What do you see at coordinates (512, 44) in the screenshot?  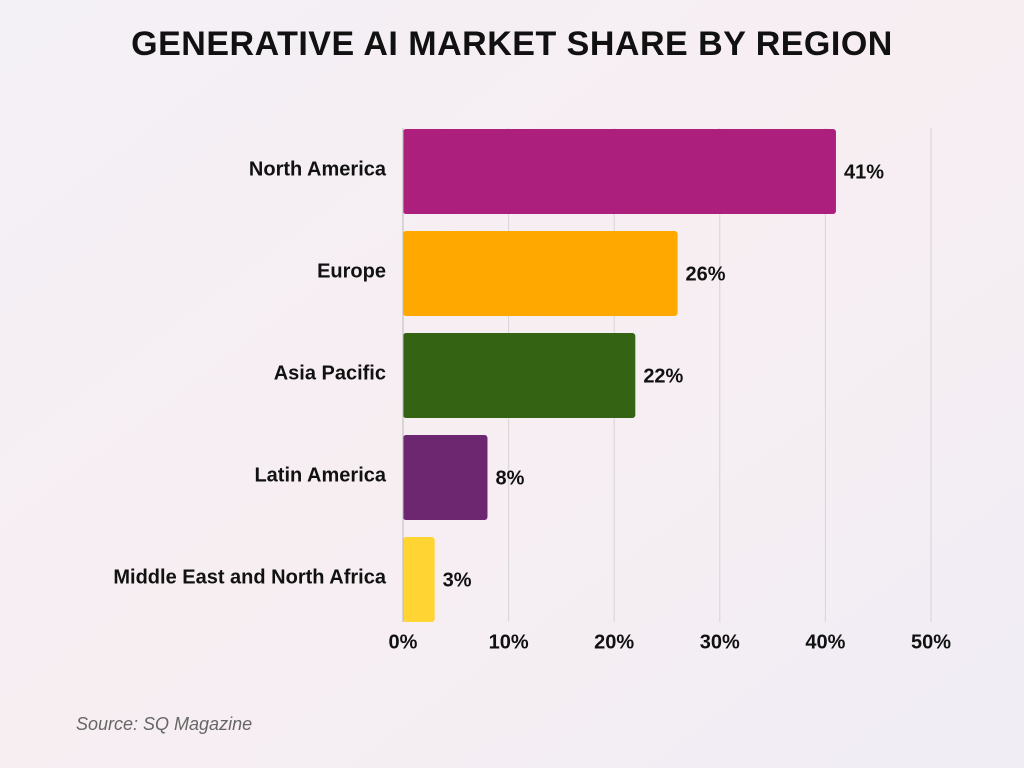 I see `chart-title: GENERATIVE AI MARKET SHARE BY REGION` at bounding box center [512, 44].